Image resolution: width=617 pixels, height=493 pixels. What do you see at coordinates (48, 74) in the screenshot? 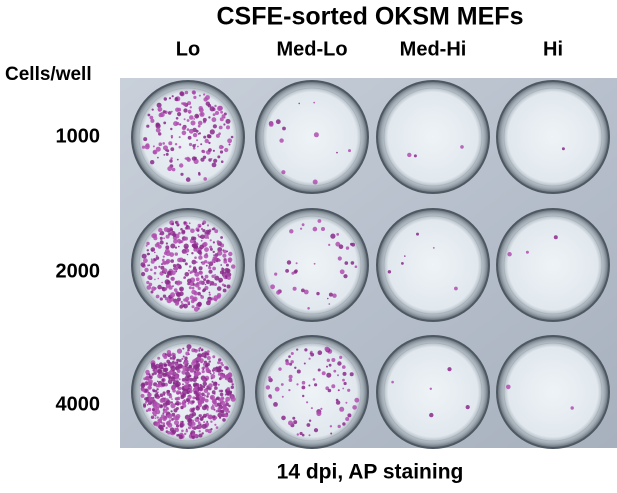
I see `row-header: Cells/well` at bounding box center [48, 74].